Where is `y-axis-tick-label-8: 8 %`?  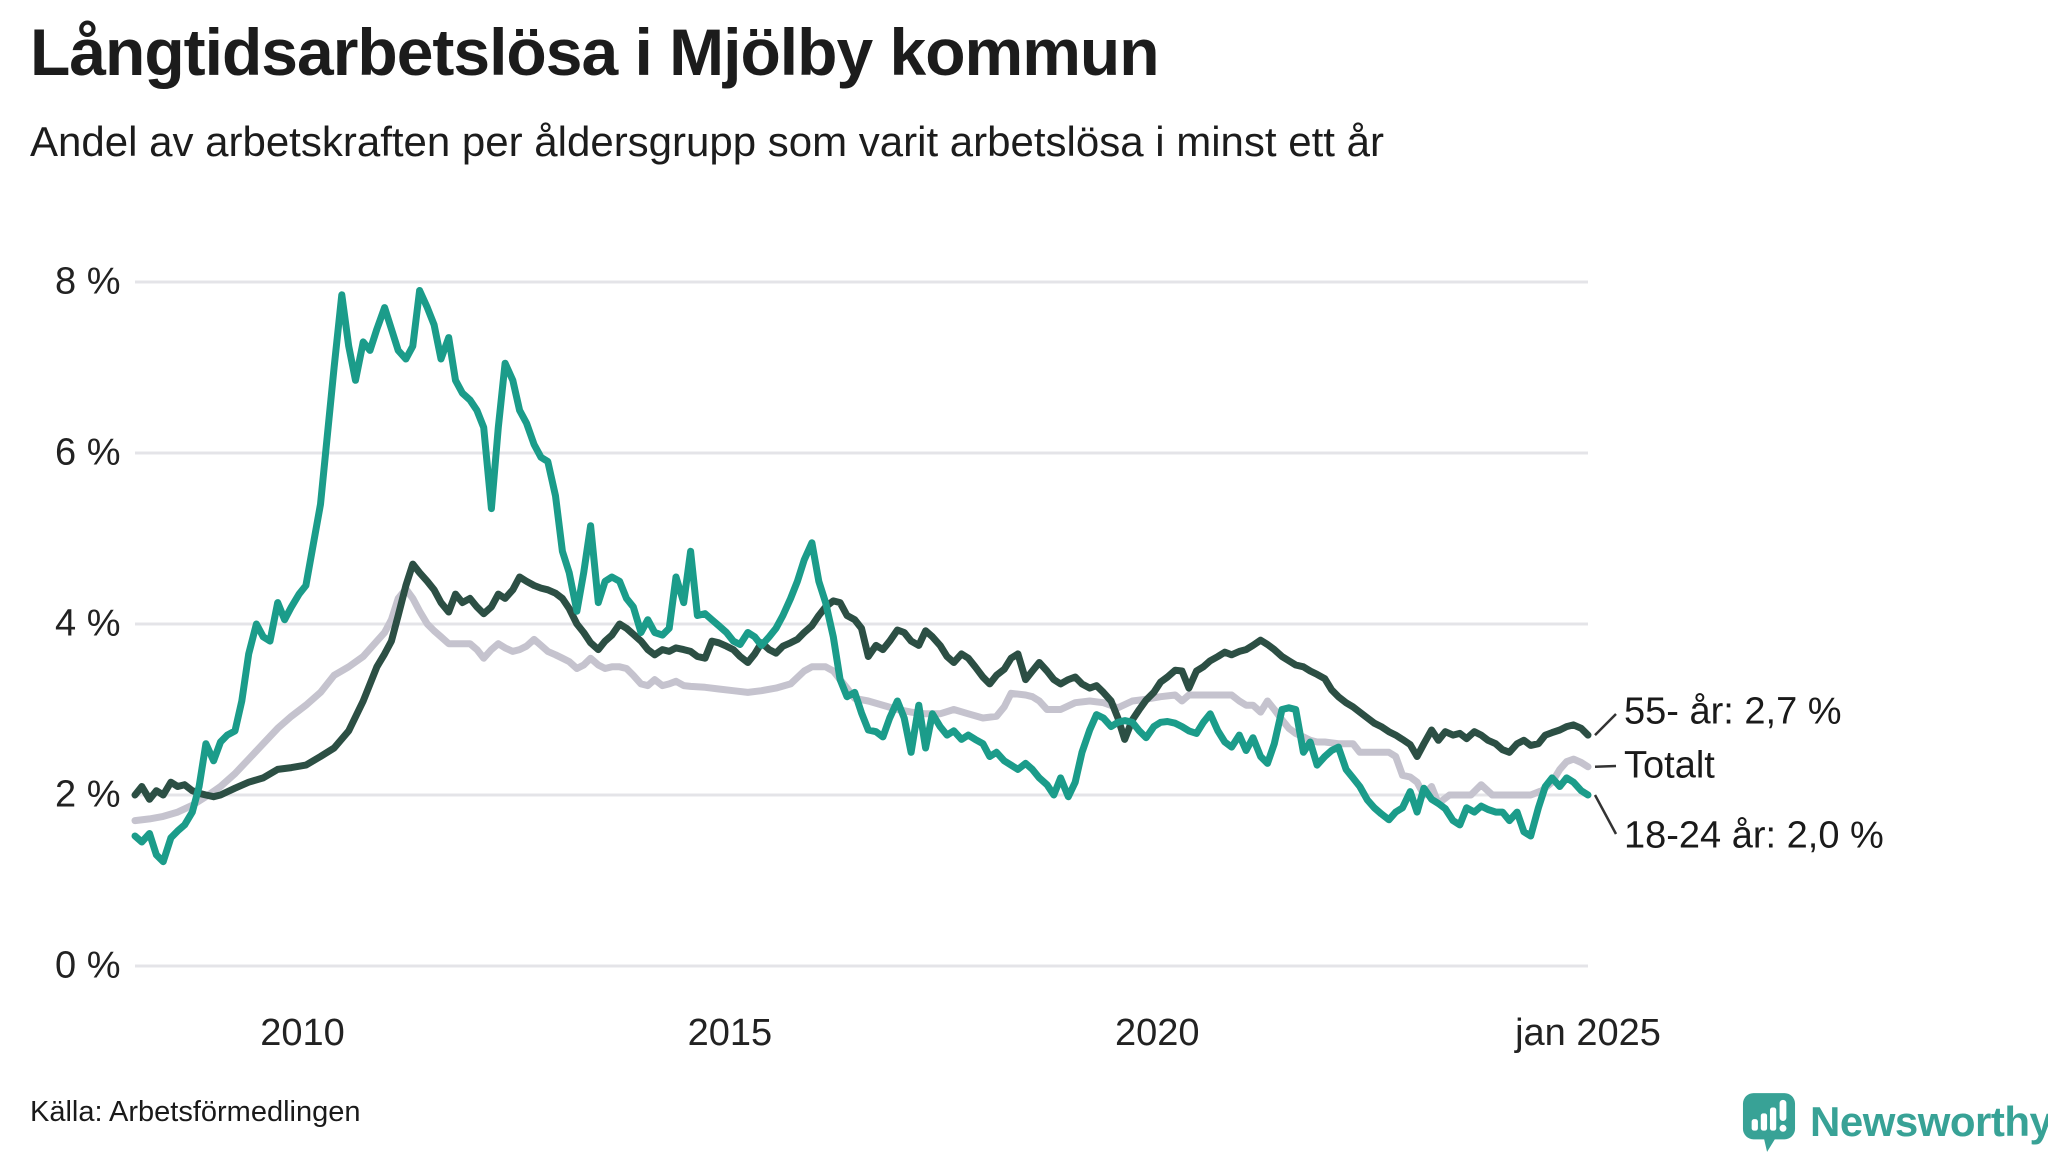 y-axis-tick-label-8: 8 % is located at coordinates (88, 281).